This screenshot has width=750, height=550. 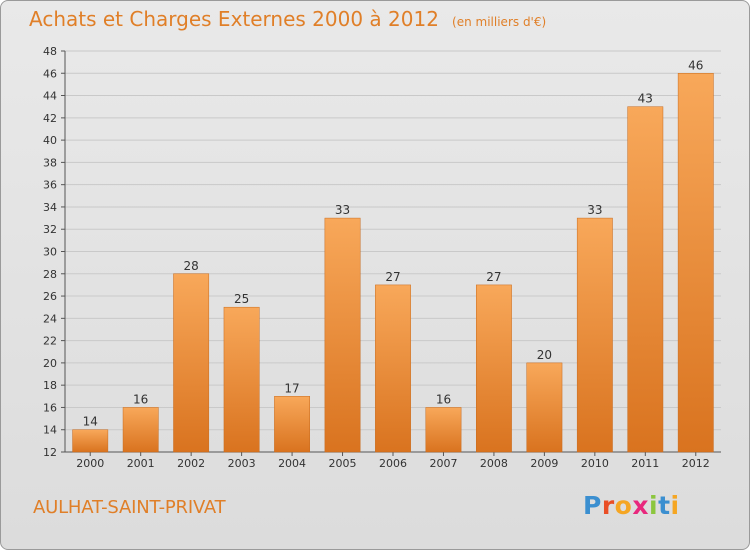 What do you see at coordinates (50, 296) in the screenshot?
I see `y-tick-label: 26` at bounding box center [50, 296].